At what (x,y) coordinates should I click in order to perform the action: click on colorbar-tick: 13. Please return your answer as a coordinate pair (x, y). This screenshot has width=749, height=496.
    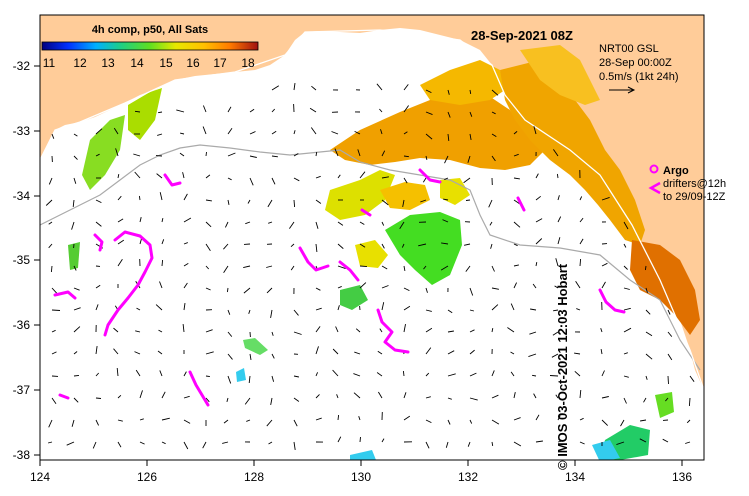
    Looking at the image, I should click on (108, 63).